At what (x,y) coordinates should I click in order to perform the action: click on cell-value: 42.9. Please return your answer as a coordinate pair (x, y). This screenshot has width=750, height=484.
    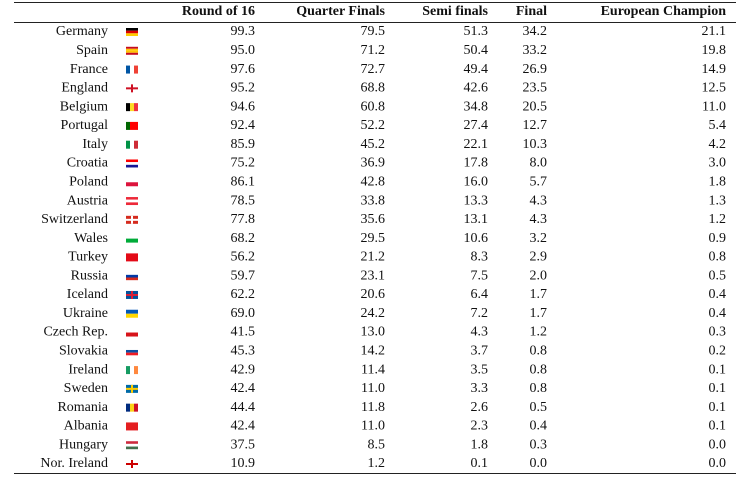
    Looking at the image, I should click on (243, 369).